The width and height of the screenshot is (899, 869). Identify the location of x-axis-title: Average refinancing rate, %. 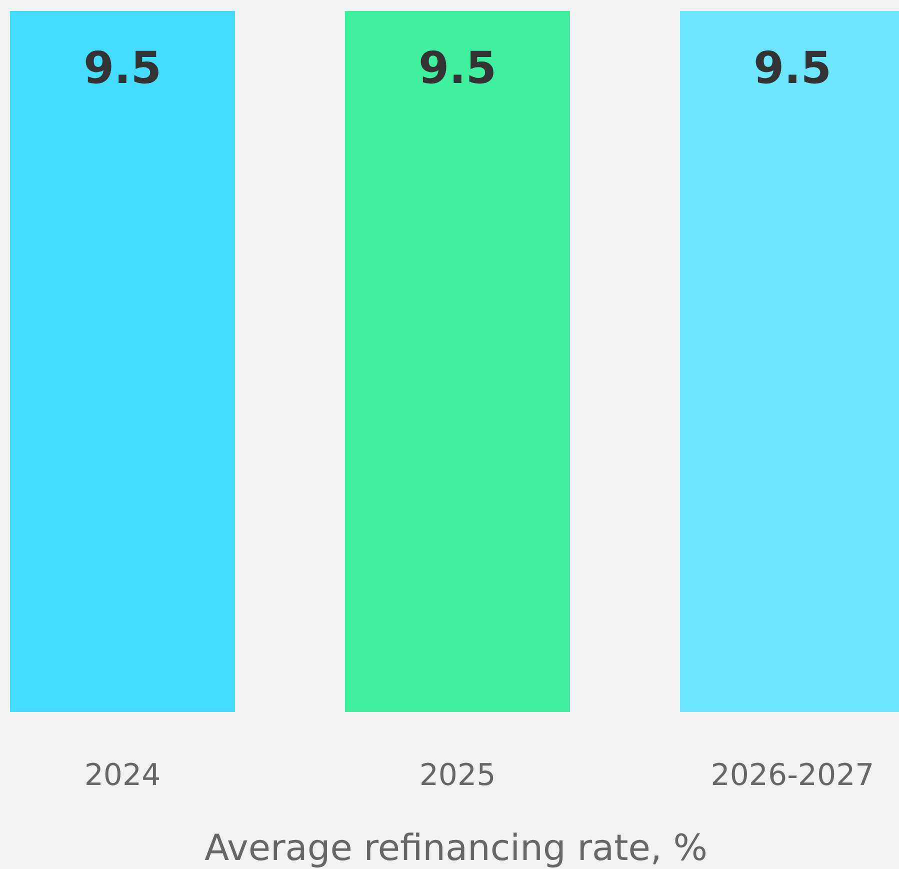
(456, 848).